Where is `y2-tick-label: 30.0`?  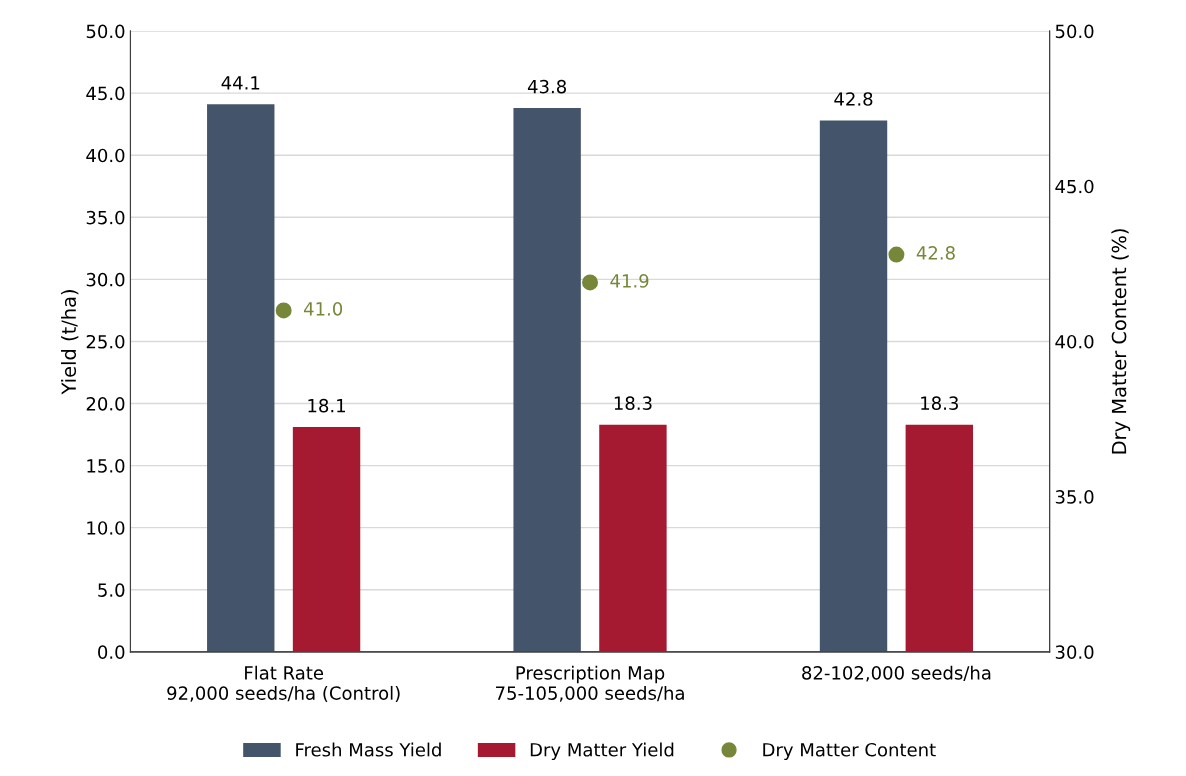 y2-tick-label: 30.0 is located at coordinates (1074, 652).